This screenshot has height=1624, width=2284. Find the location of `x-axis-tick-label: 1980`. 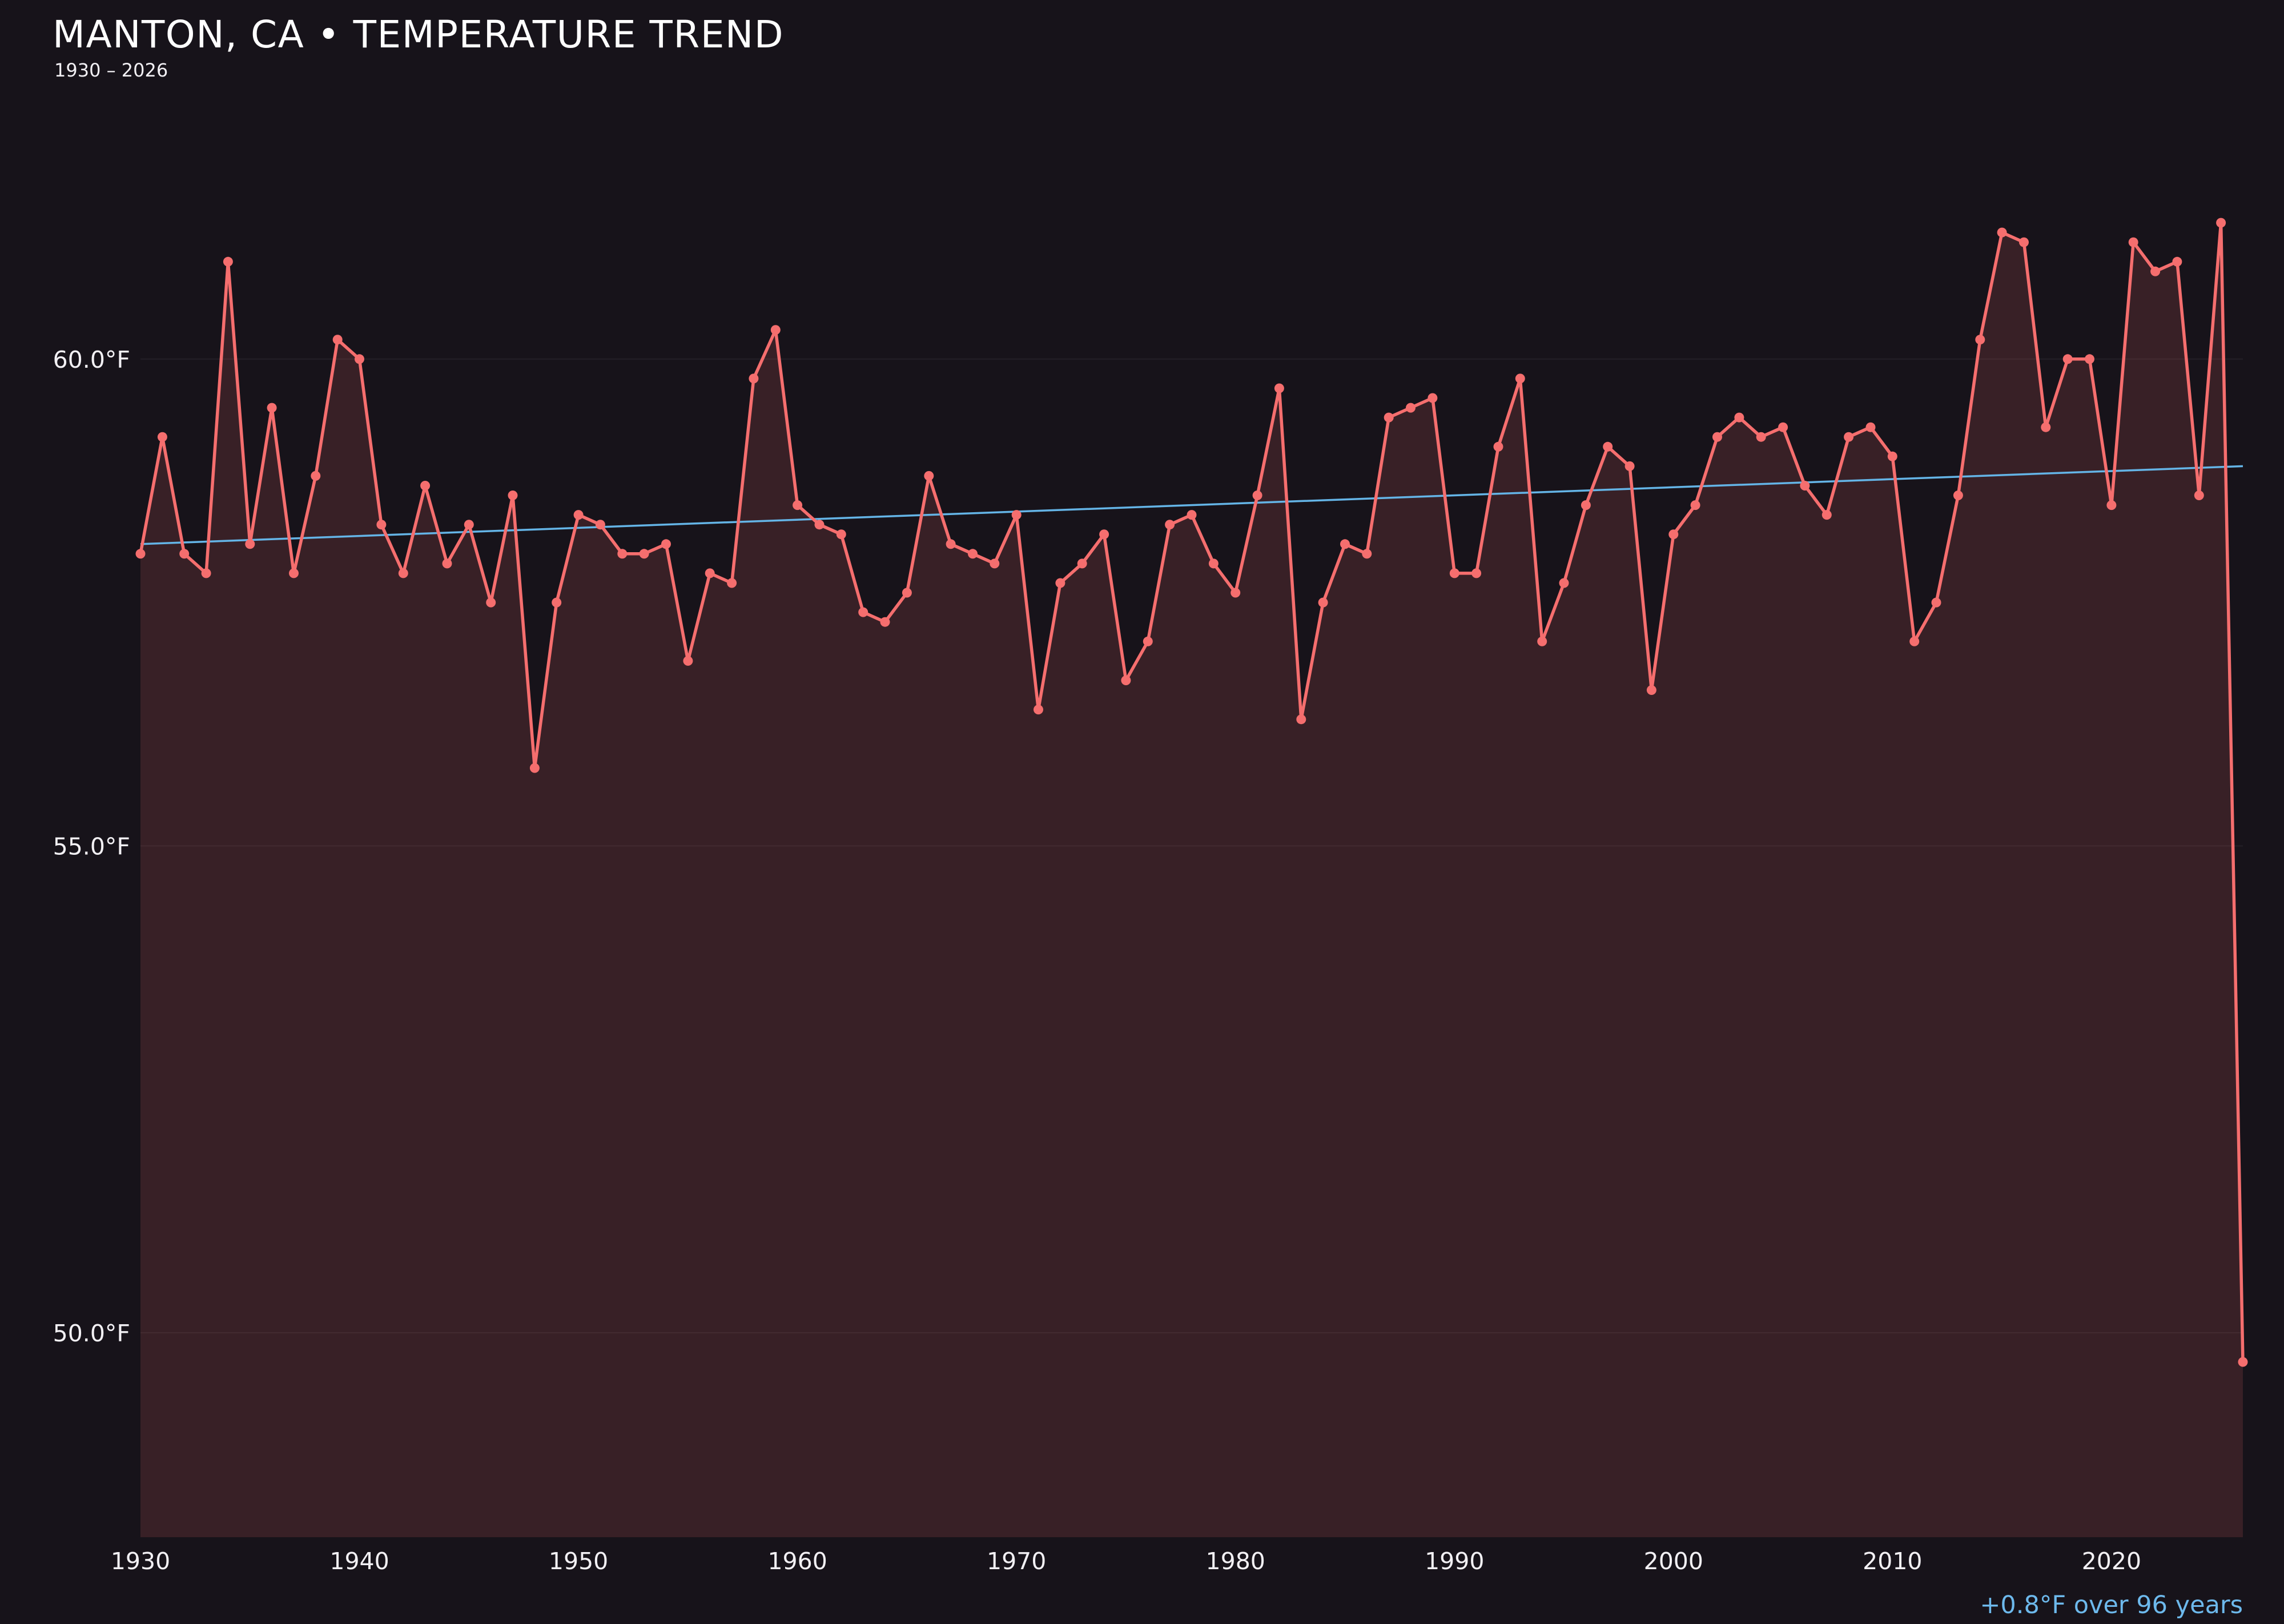

x-axis-tick-label: 1980 is located at coordinates (1235, 1561).